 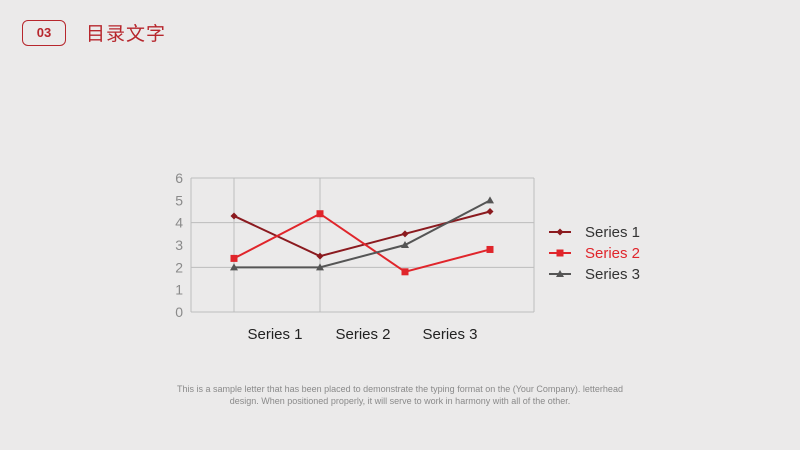 What do you see at coordinates (179, 200) in the screenshot?
I see `y-tick-label: 5` at bounding box center [179, 200].